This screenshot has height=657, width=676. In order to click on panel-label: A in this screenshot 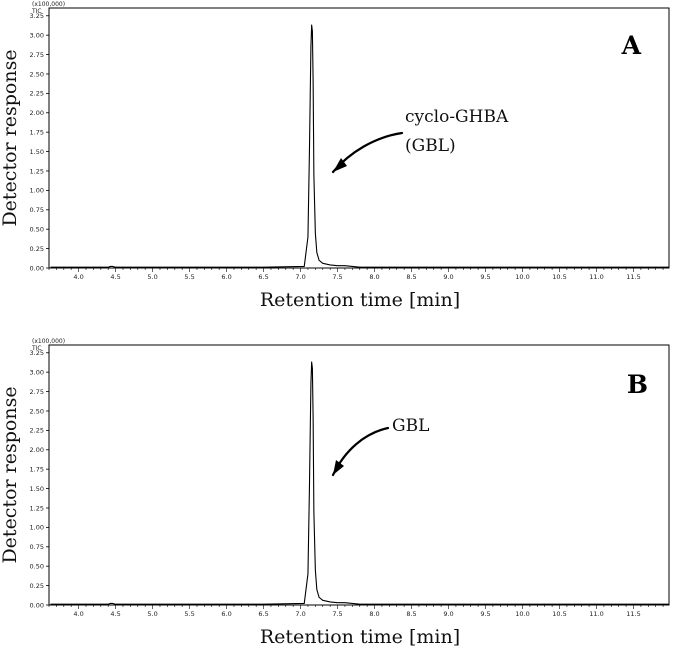, I will do `click(631, 45)`.